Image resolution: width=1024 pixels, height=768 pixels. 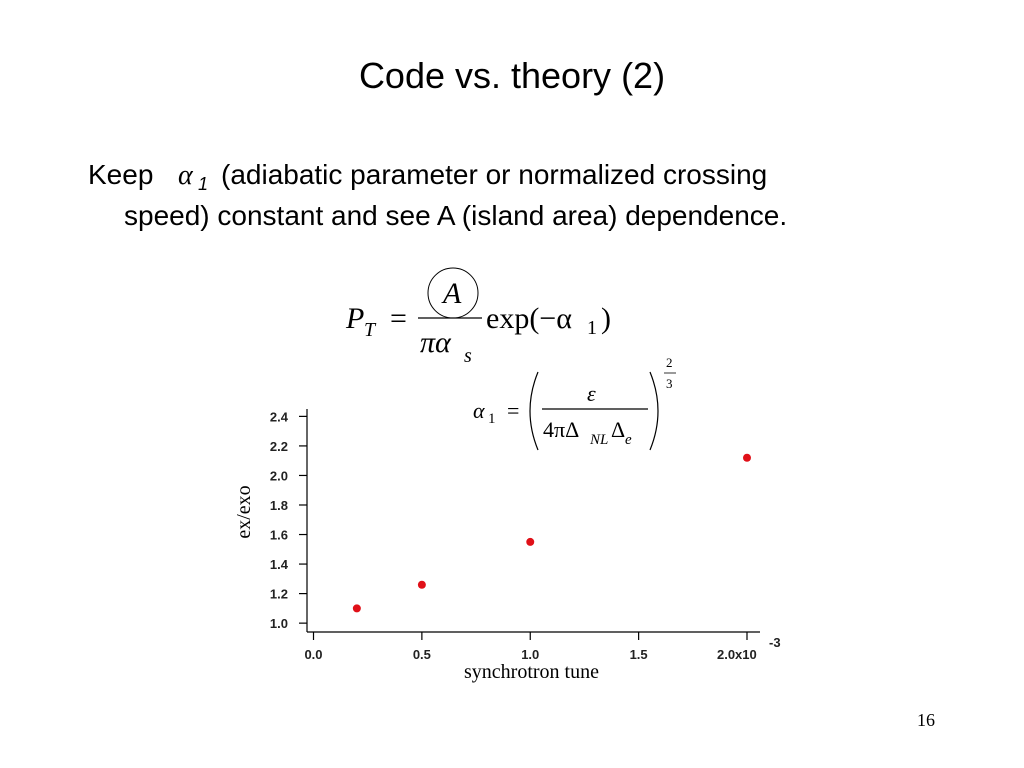 I want to click on eq-subscript: T, so click(x=370, y=330).